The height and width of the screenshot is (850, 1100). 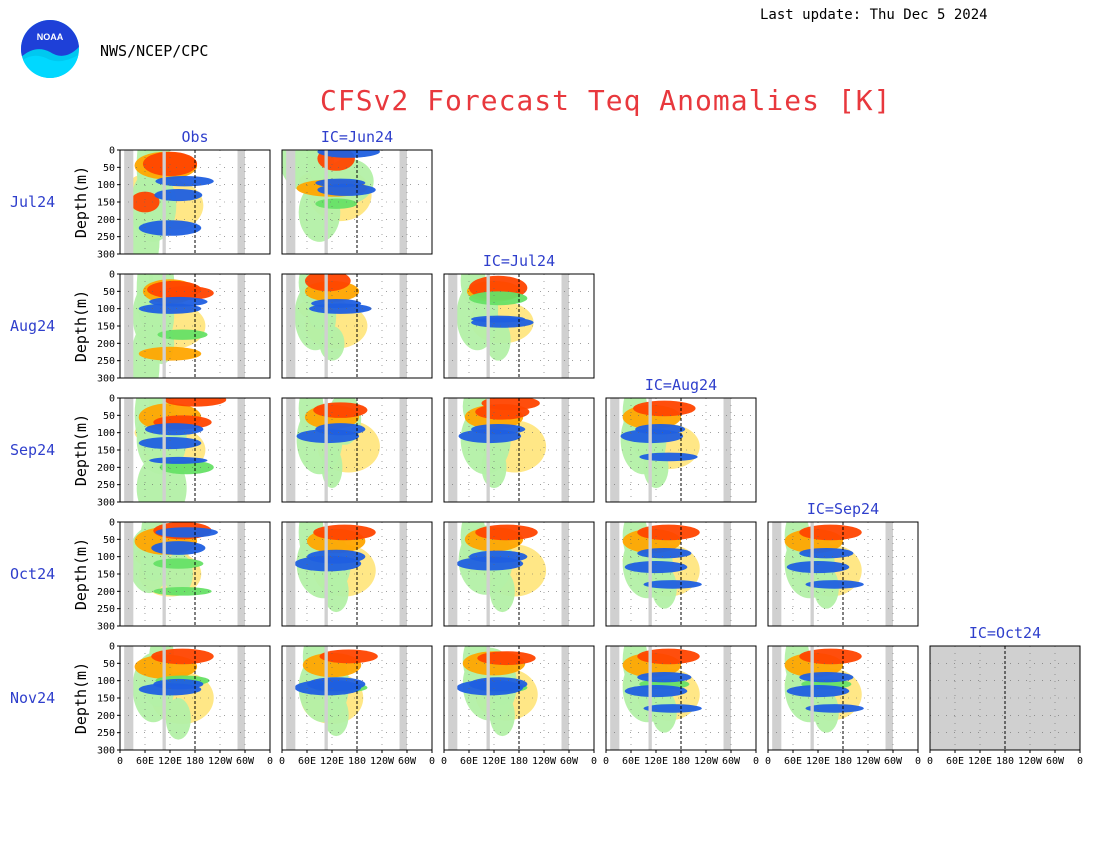 I want to click on heatmap-panel: 0 60E 120E 180 120W 60W 0 IC=Oct24, so click(x=1005, y=695).